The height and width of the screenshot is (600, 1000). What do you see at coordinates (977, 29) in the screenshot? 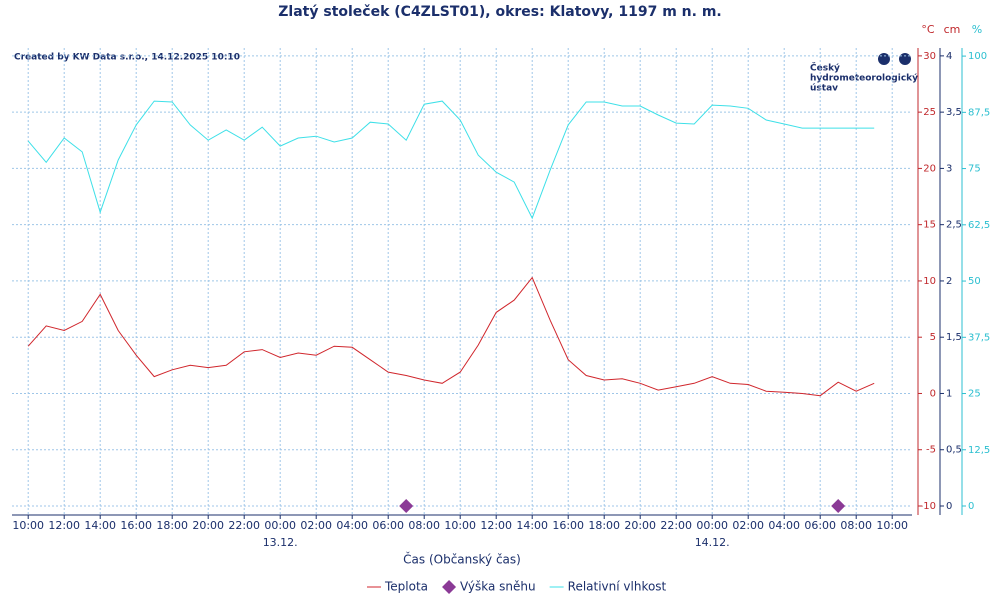
I see `y3-axis-unit: %` at bounding box center [977, 29].